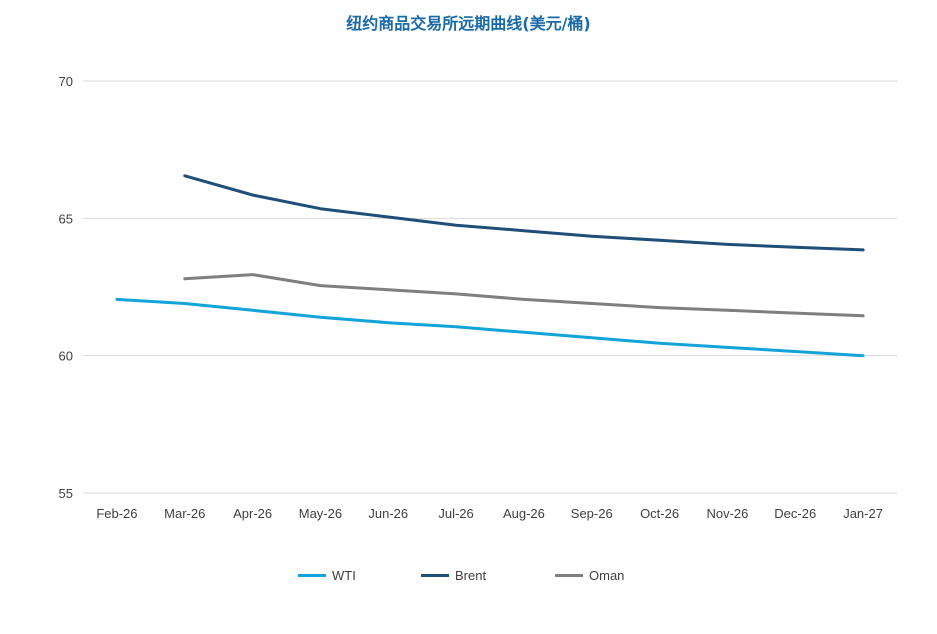 The image size is (937, 634). What do you see at coordinates (490, 327) in the screenshot?
I see `series-line-wti` at bounding box center [490, 327].